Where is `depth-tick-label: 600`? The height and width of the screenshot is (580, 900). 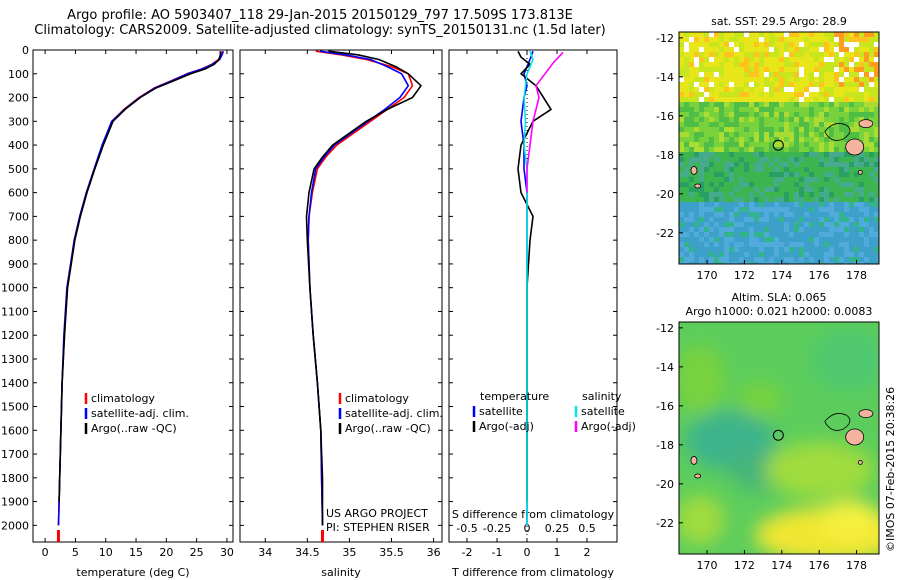 depth-tick-label: 600 is located at coordinates (18, 193).